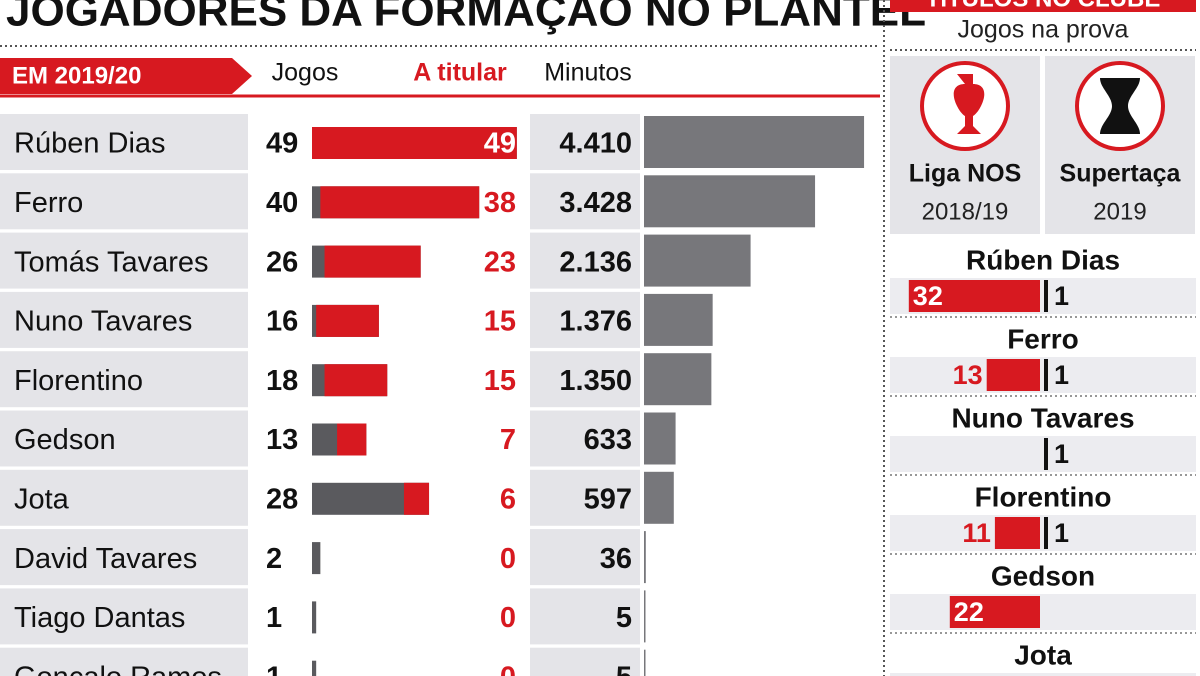 The image size is (1200, 676). I want to click on player-name: Rúben Dias, so click(90, 144).